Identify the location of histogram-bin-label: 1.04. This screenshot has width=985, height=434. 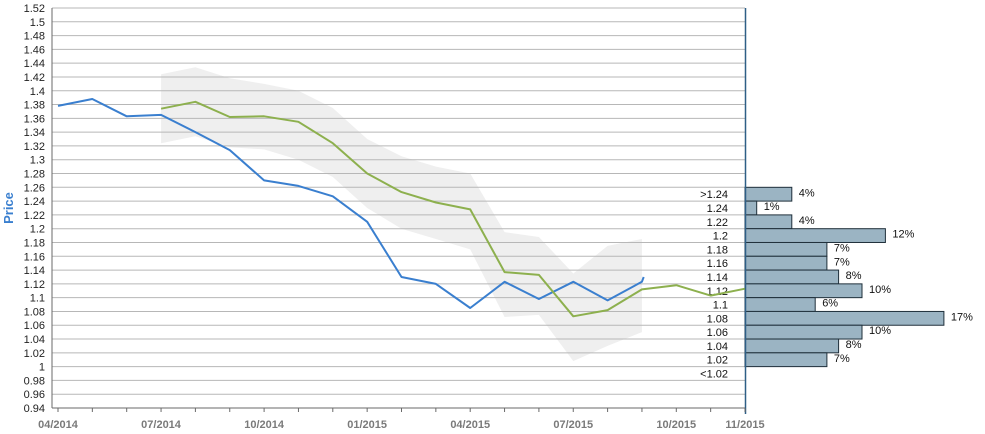
(717, 347).